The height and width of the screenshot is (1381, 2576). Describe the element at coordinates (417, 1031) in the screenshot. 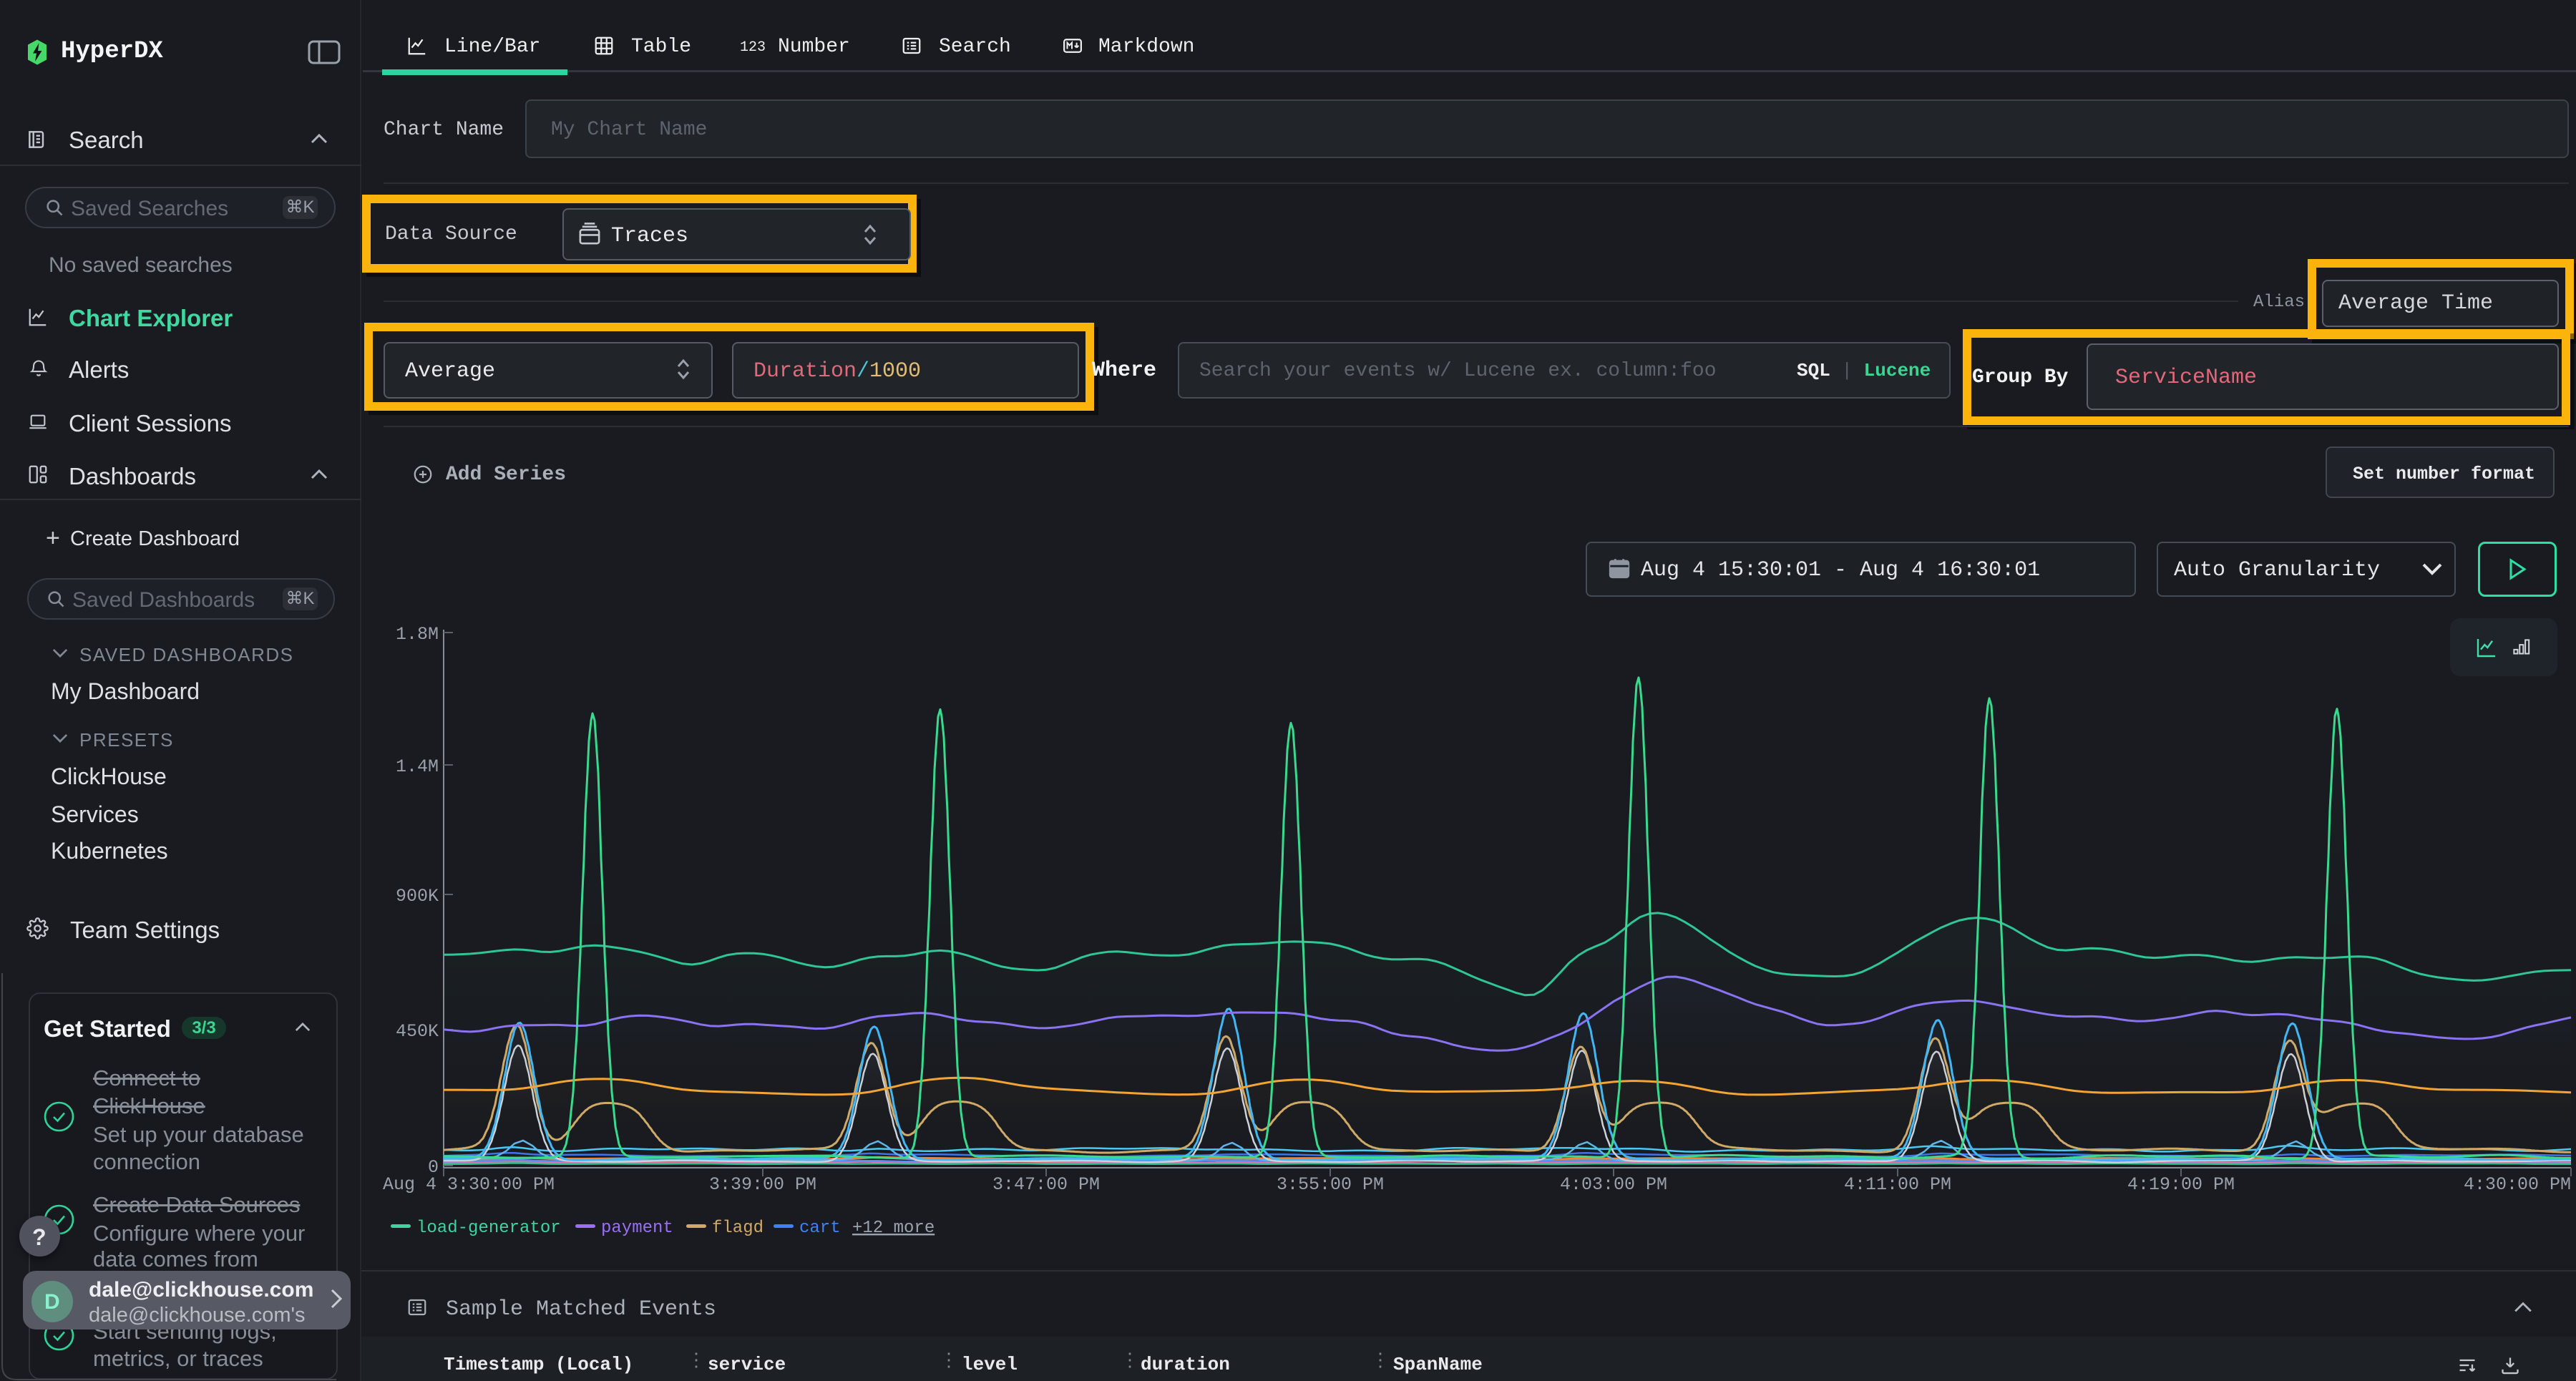

I see `svg-text: 450K` at that location.